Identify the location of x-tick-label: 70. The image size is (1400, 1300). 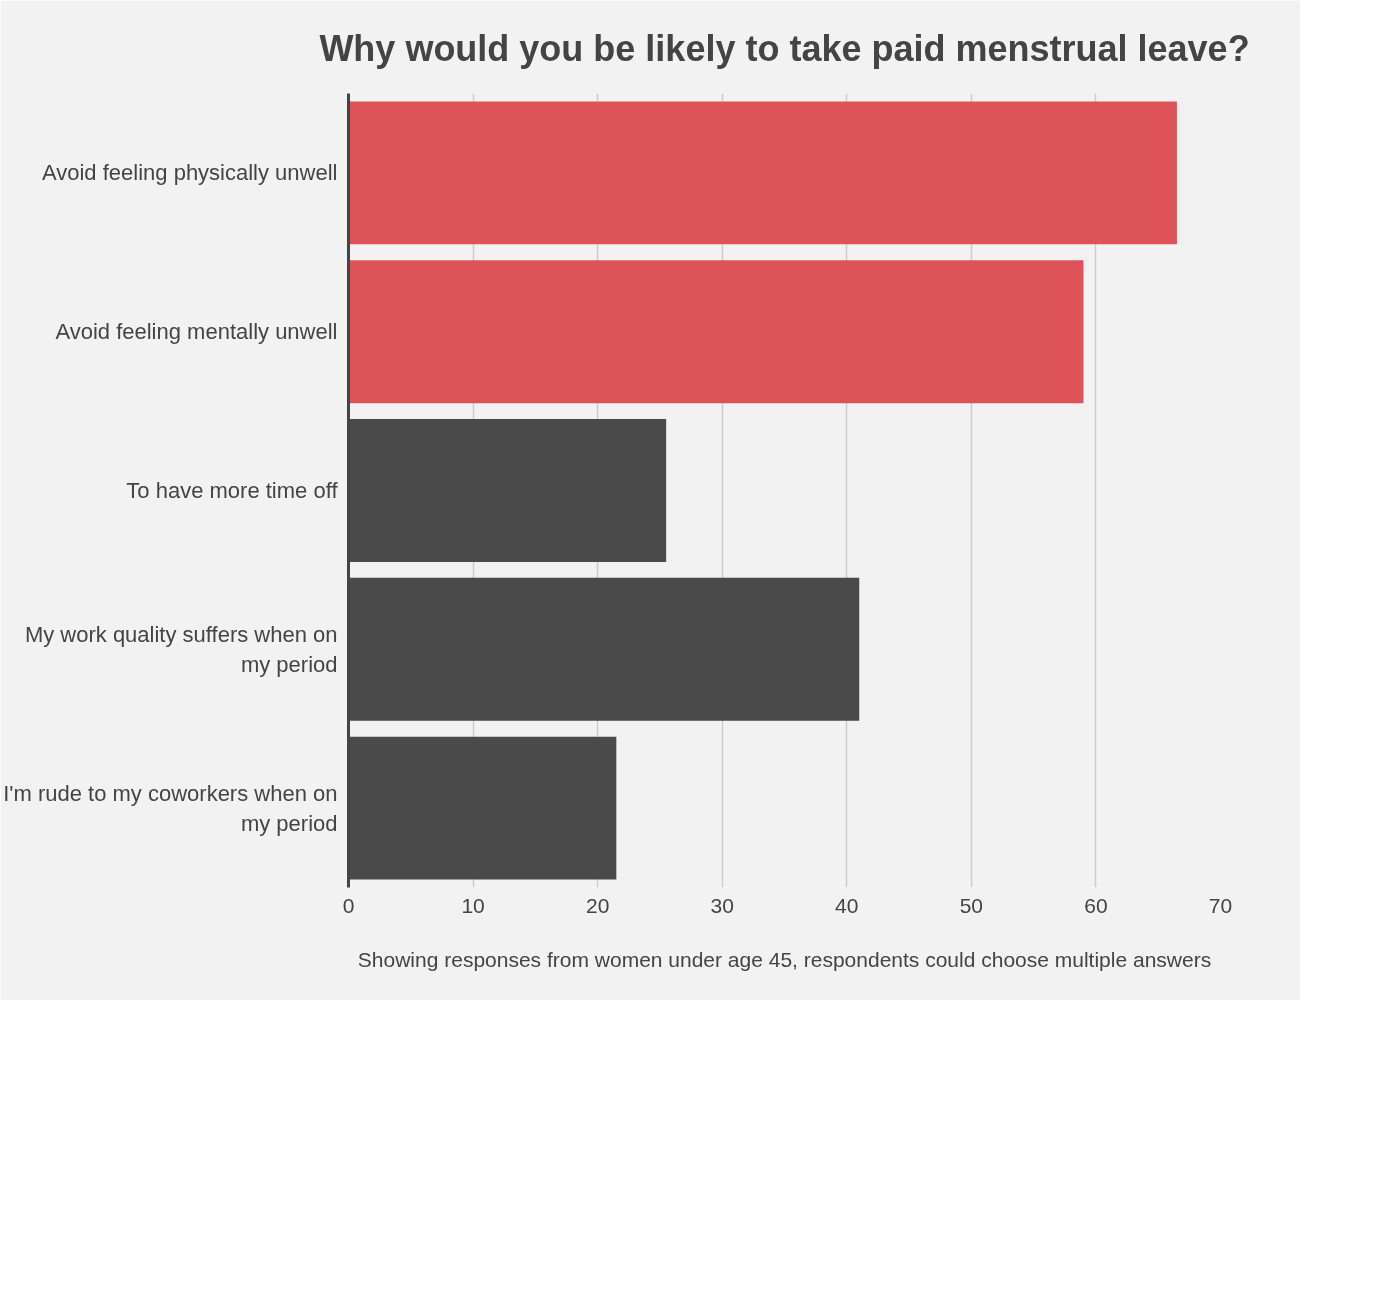
(1220, 905).